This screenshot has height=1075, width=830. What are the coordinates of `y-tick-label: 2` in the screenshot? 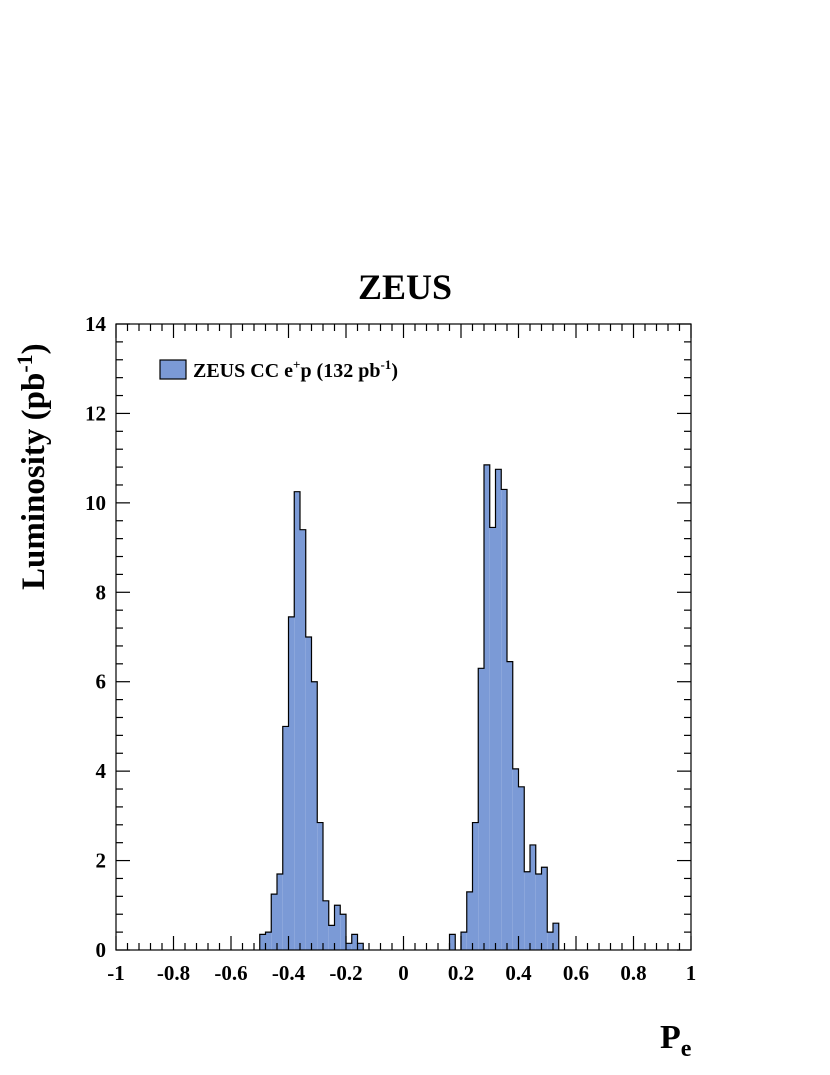 It's located at (101, 861).